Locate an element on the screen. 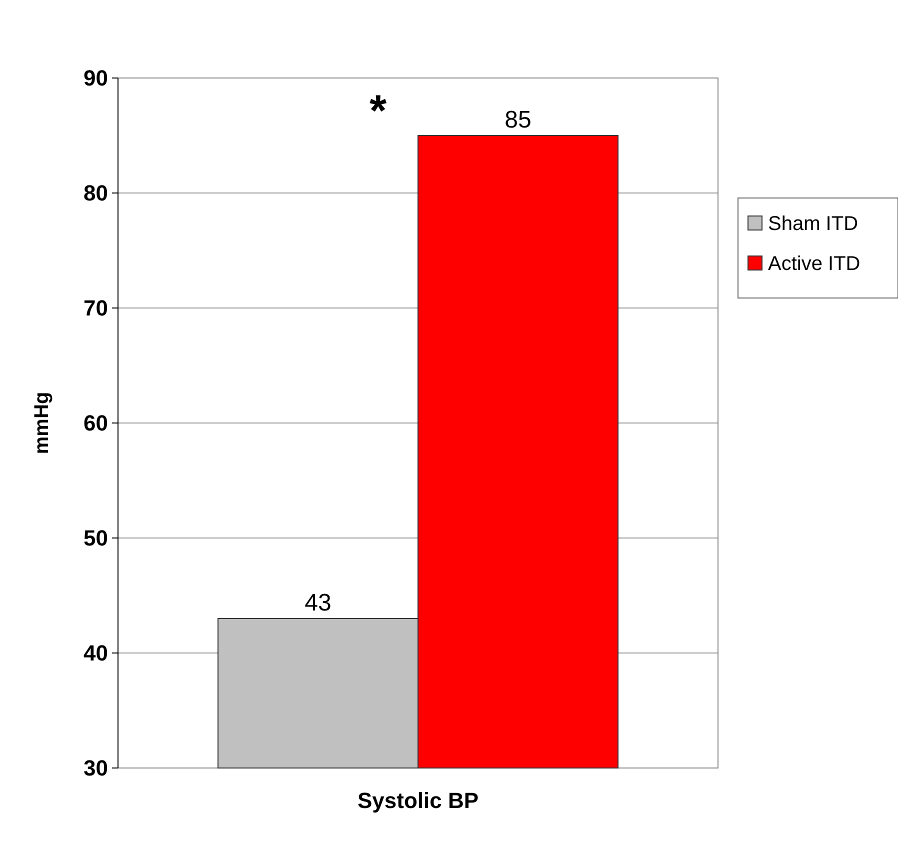 Image resolution: width=906 pixels, height=862 pixels. legend-label: Active ITD is located at coordinates (814, 264).